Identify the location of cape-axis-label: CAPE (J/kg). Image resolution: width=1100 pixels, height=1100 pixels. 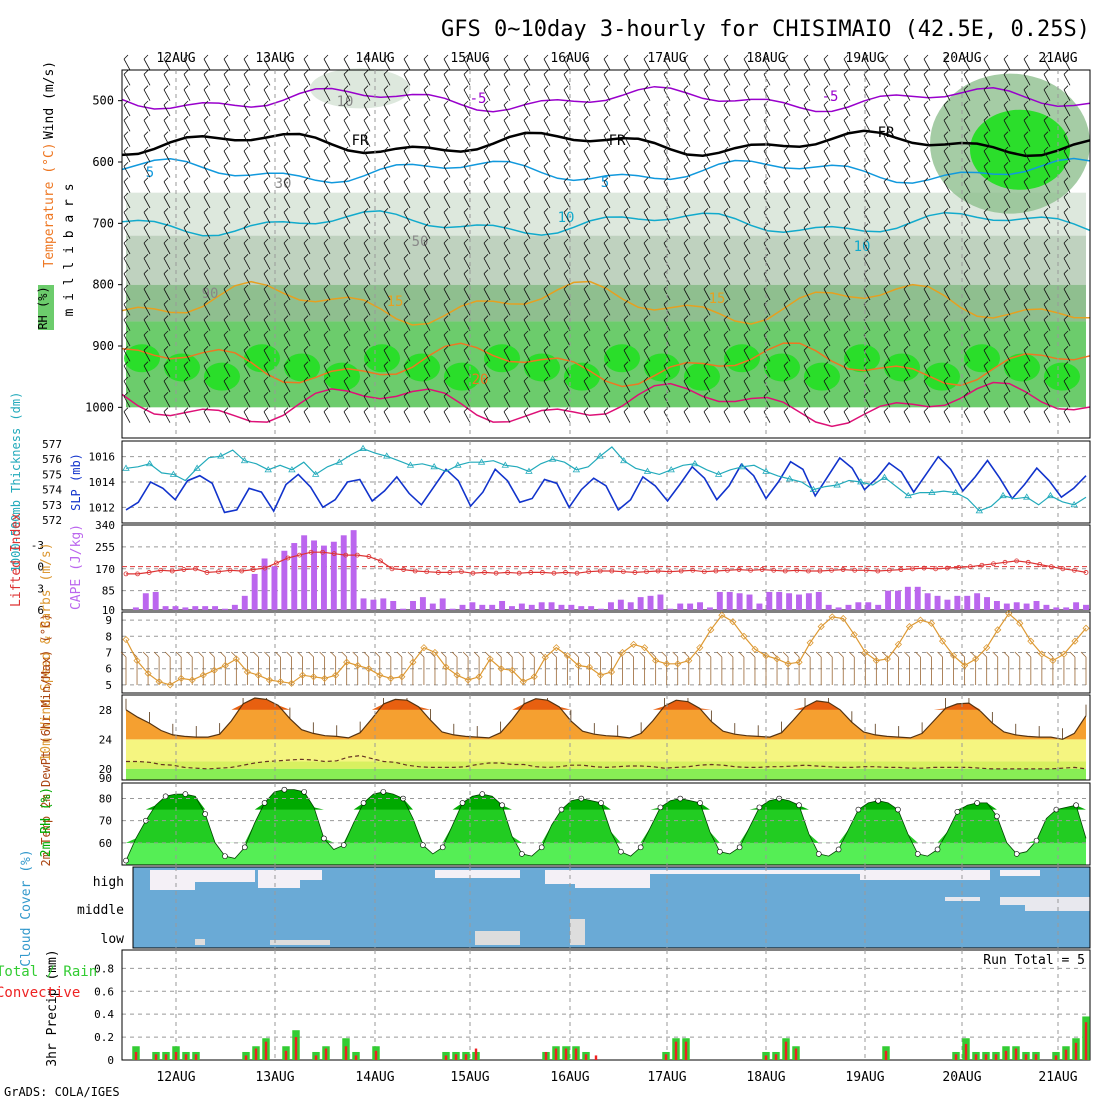
(76, 567).